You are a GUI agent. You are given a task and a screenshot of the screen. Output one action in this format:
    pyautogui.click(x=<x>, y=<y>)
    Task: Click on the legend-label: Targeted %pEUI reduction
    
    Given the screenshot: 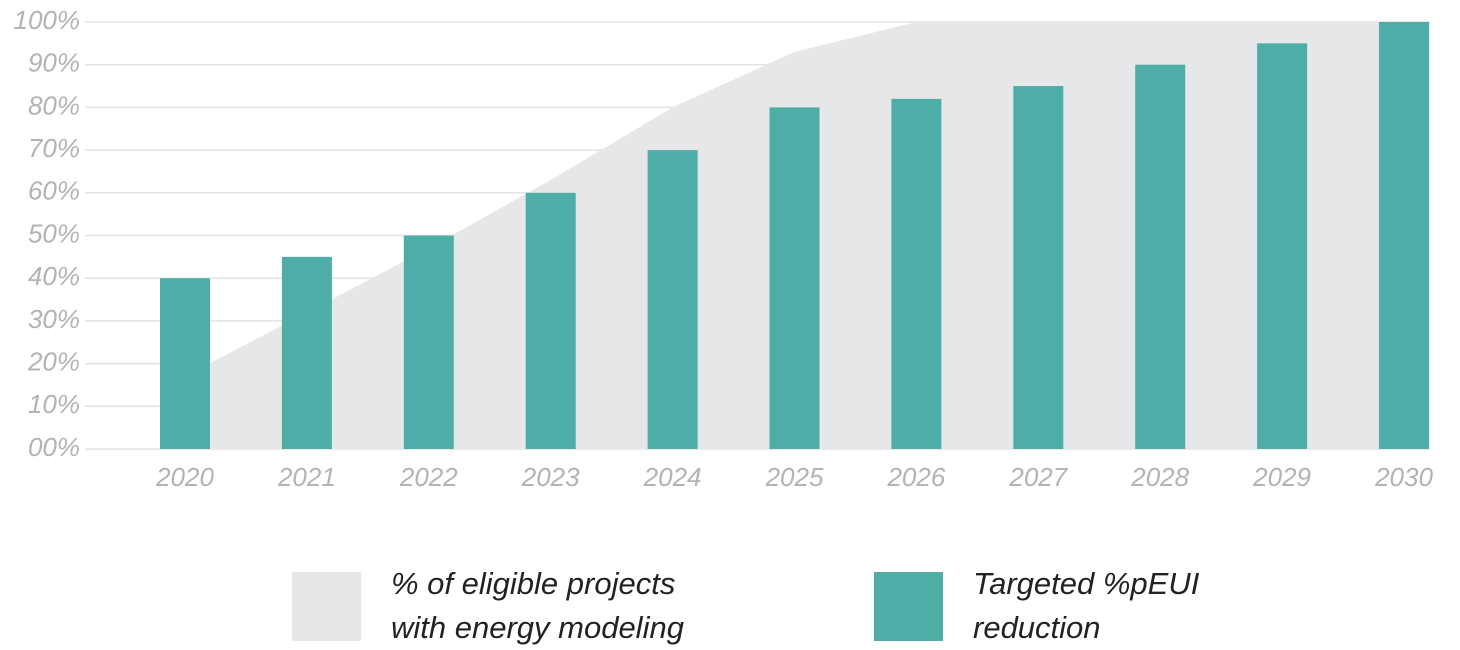 What is the action you would take?
    pyautogui.click(x=1086, y=605)
    